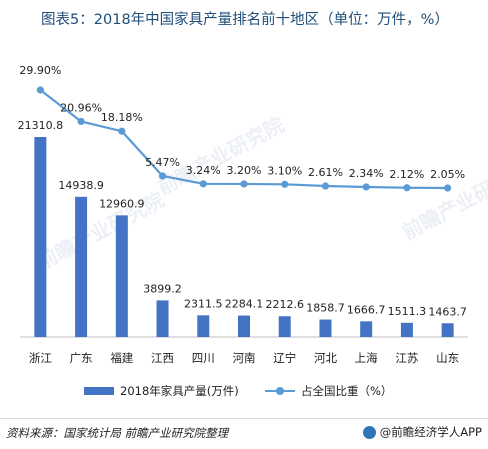  Describe the element at coordinates (244, 304) in the screenshot. I see `bar-label: 2284.1` at that location.